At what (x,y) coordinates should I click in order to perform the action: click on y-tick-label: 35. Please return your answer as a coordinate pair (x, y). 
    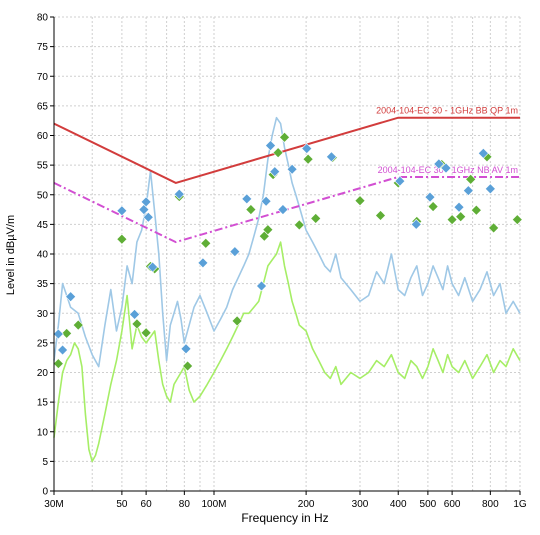
    Looking at the image, I should click on (43, 284).